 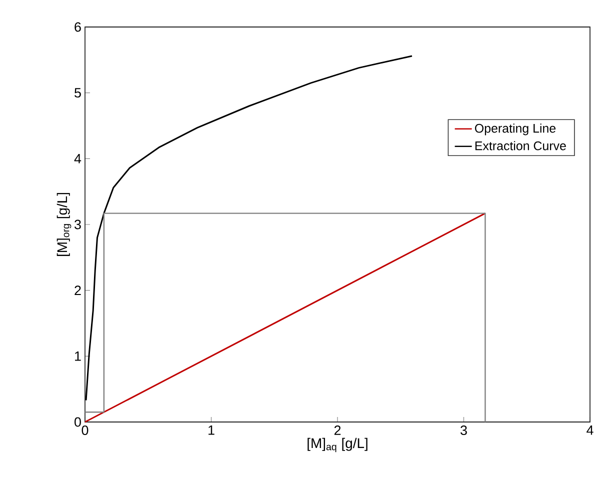 What do you see at coordinates (463, 431) in the screenshot?
I see `x-tick-label: 3` at bounding box center [463, 431].